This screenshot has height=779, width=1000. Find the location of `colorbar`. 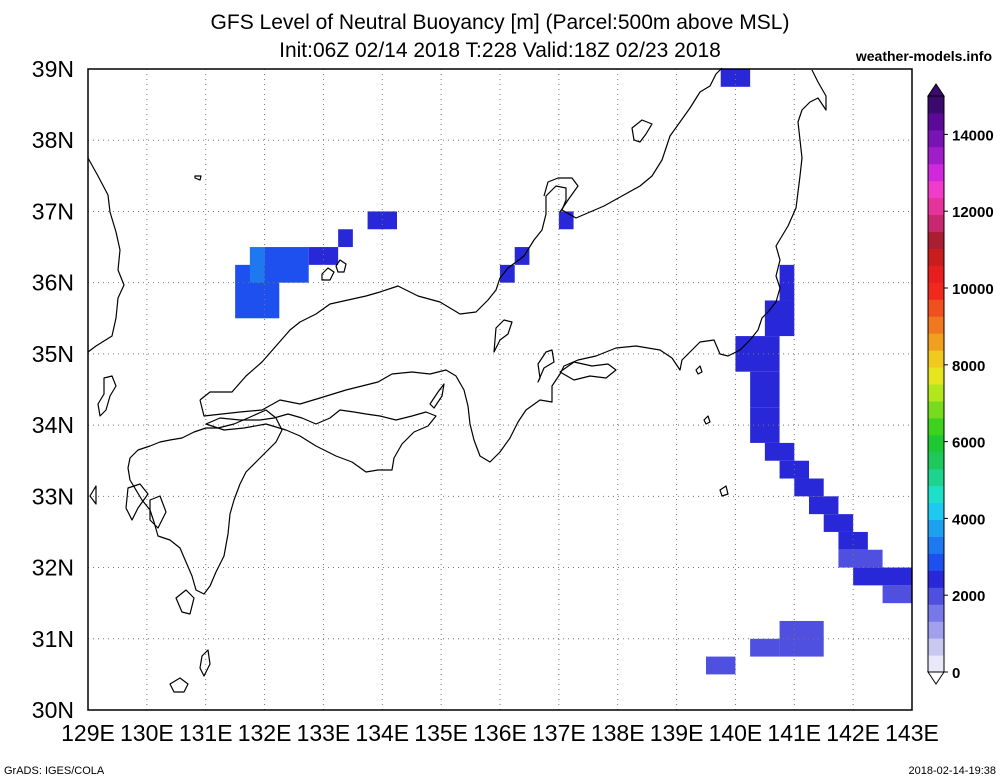

colorbar is located at coordinates (936, 384).